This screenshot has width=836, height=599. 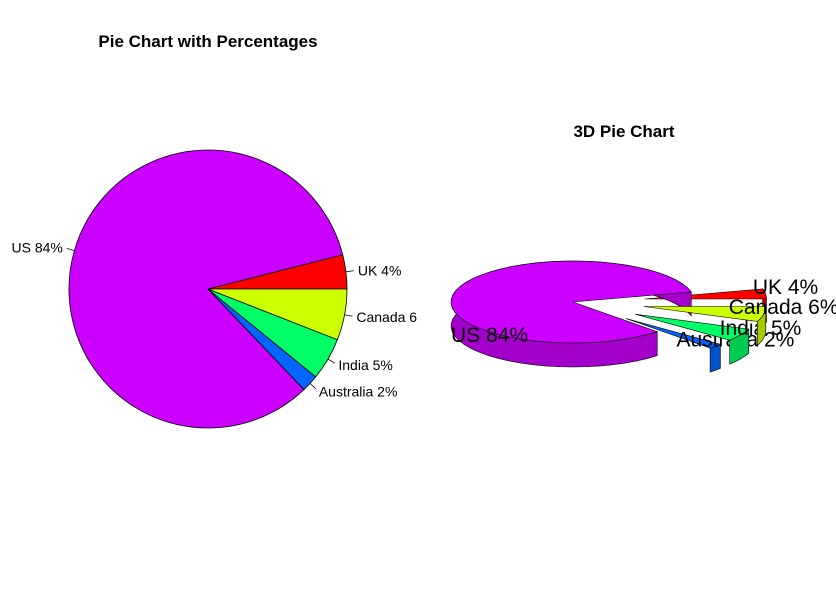 I want to click on pie3d-top-canada, so click(x=705, y=314).